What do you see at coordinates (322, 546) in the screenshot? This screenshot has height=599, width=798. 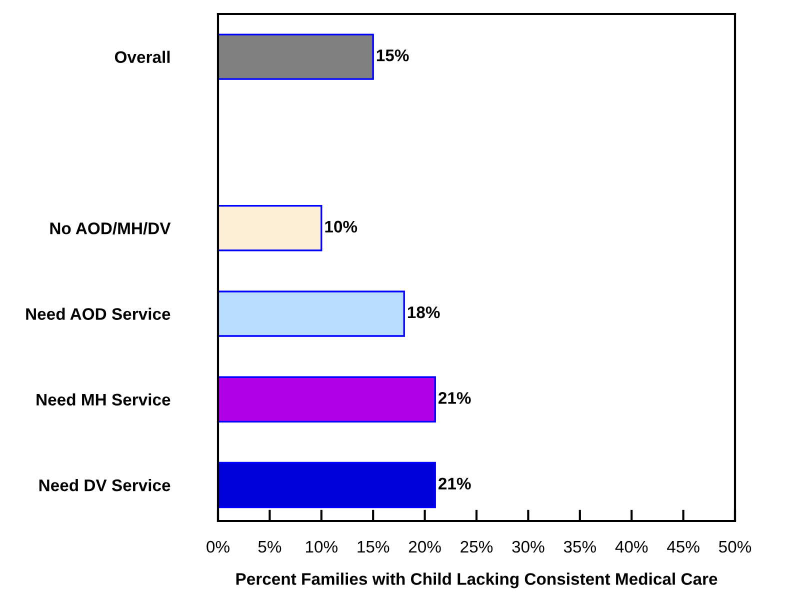 I see `x-tick-label: 10%` at bounding box center [322, 546].